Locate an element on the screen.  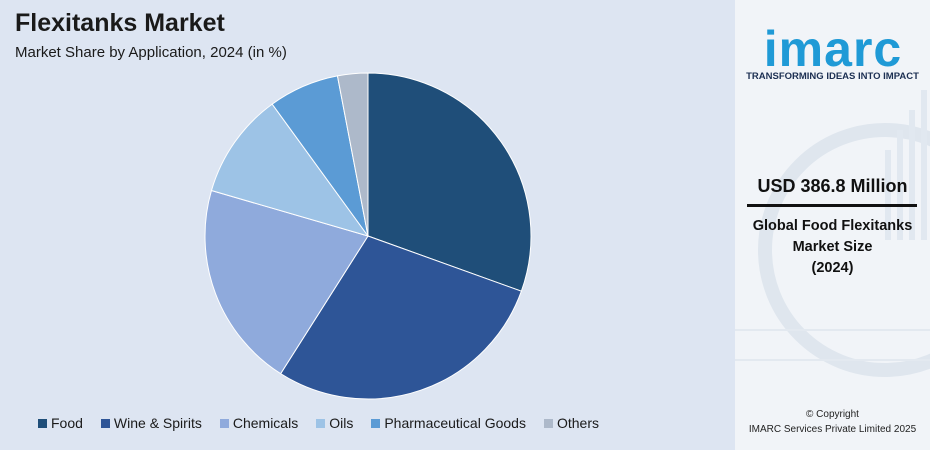
pie-slice-oils is located at coordinates (290, 170).